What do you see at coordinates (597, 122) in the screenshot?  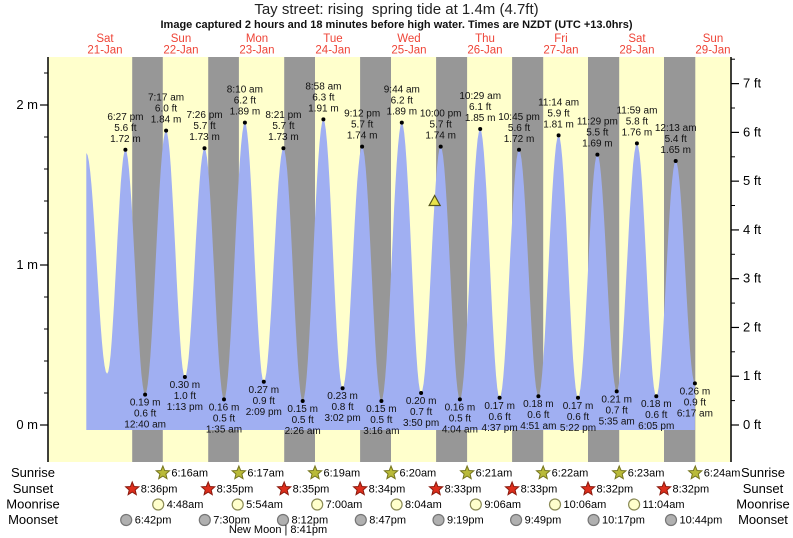 I see `tide-extreme-annotation: 11:29 pm` at bounding box center [597, 122].